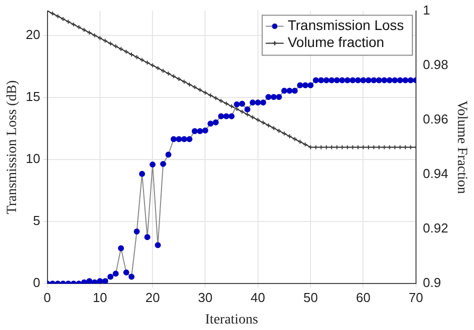 The width and height of the screenshot is (474, 330). Describe the element at coordinates (205, 297) in the screenshot. I see `x-tick-label: 30` at that location.